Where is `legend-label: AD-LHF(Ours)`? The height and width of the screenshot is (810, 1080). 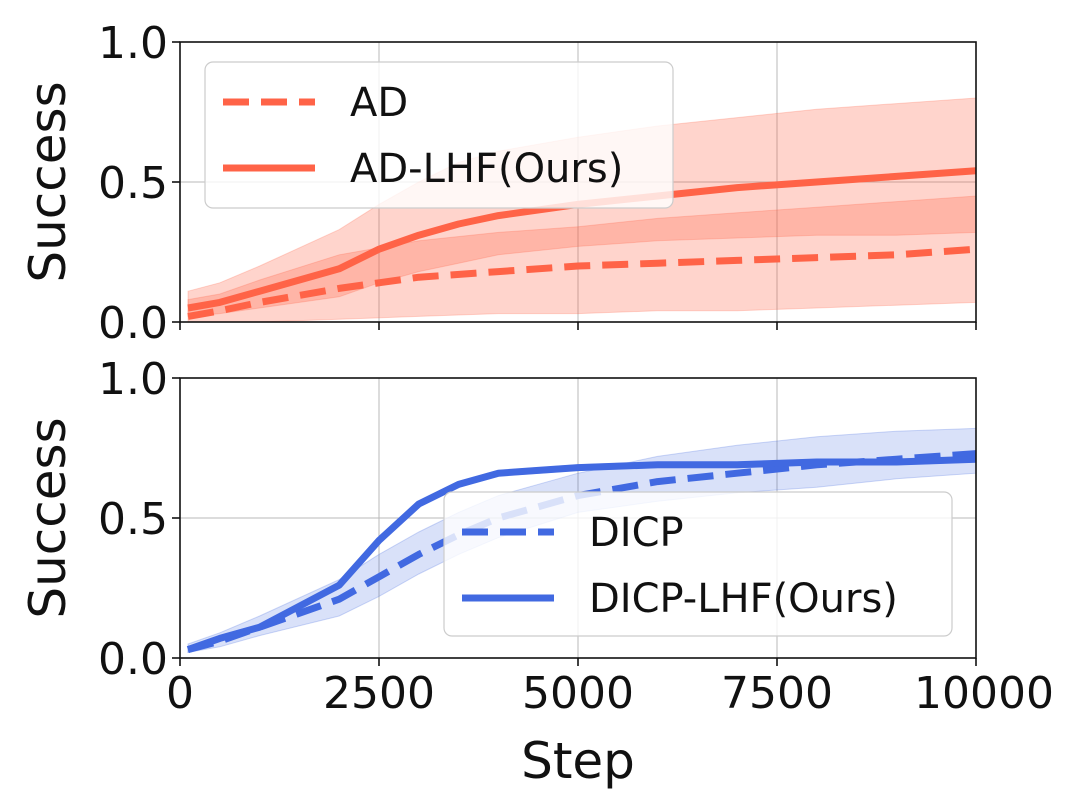
legend-label: AD-LHF(Ours) is located at coordinates (486, 169).